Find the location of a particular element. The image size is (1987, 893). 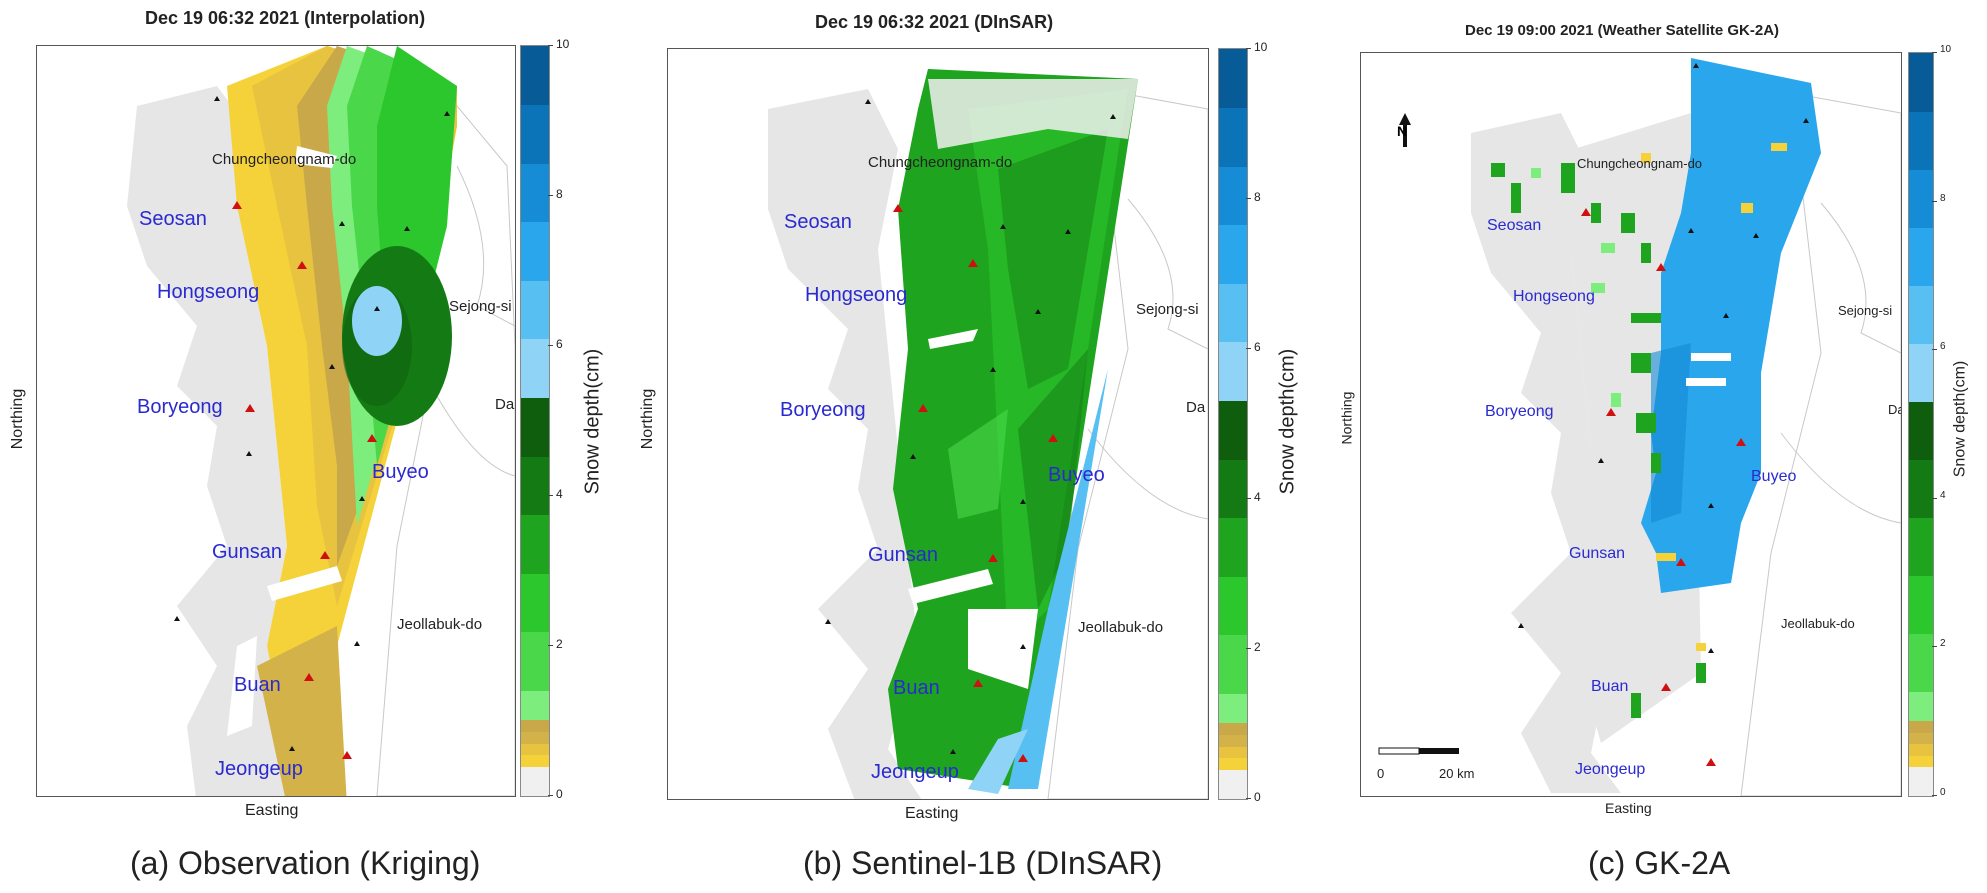

caption: (a) Observation (Kriging) is located at coordinates (305, 863).